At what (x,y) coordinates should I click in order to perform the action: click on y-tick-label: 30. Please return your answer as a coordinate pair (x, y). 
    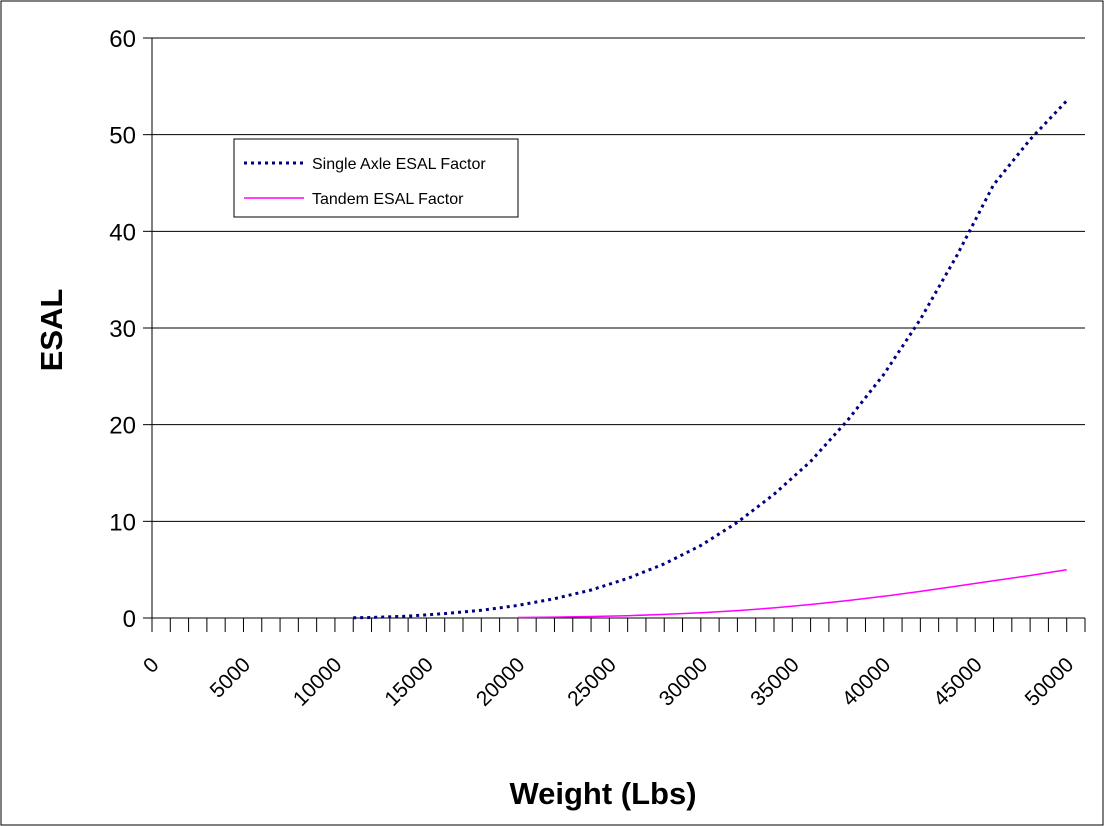
    Looking at the image, I should click on (122, 329).